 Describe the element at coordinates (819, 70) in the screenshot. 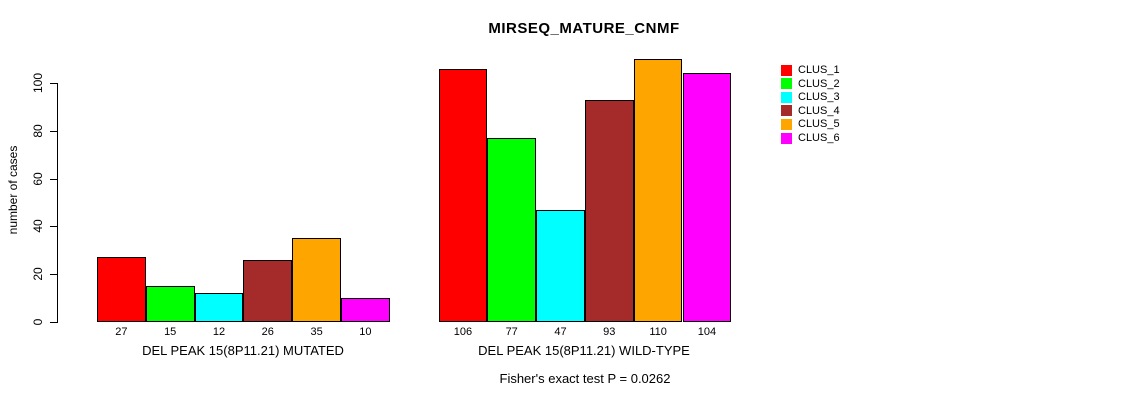

I see `legend-label: CLUS_1` at that location.